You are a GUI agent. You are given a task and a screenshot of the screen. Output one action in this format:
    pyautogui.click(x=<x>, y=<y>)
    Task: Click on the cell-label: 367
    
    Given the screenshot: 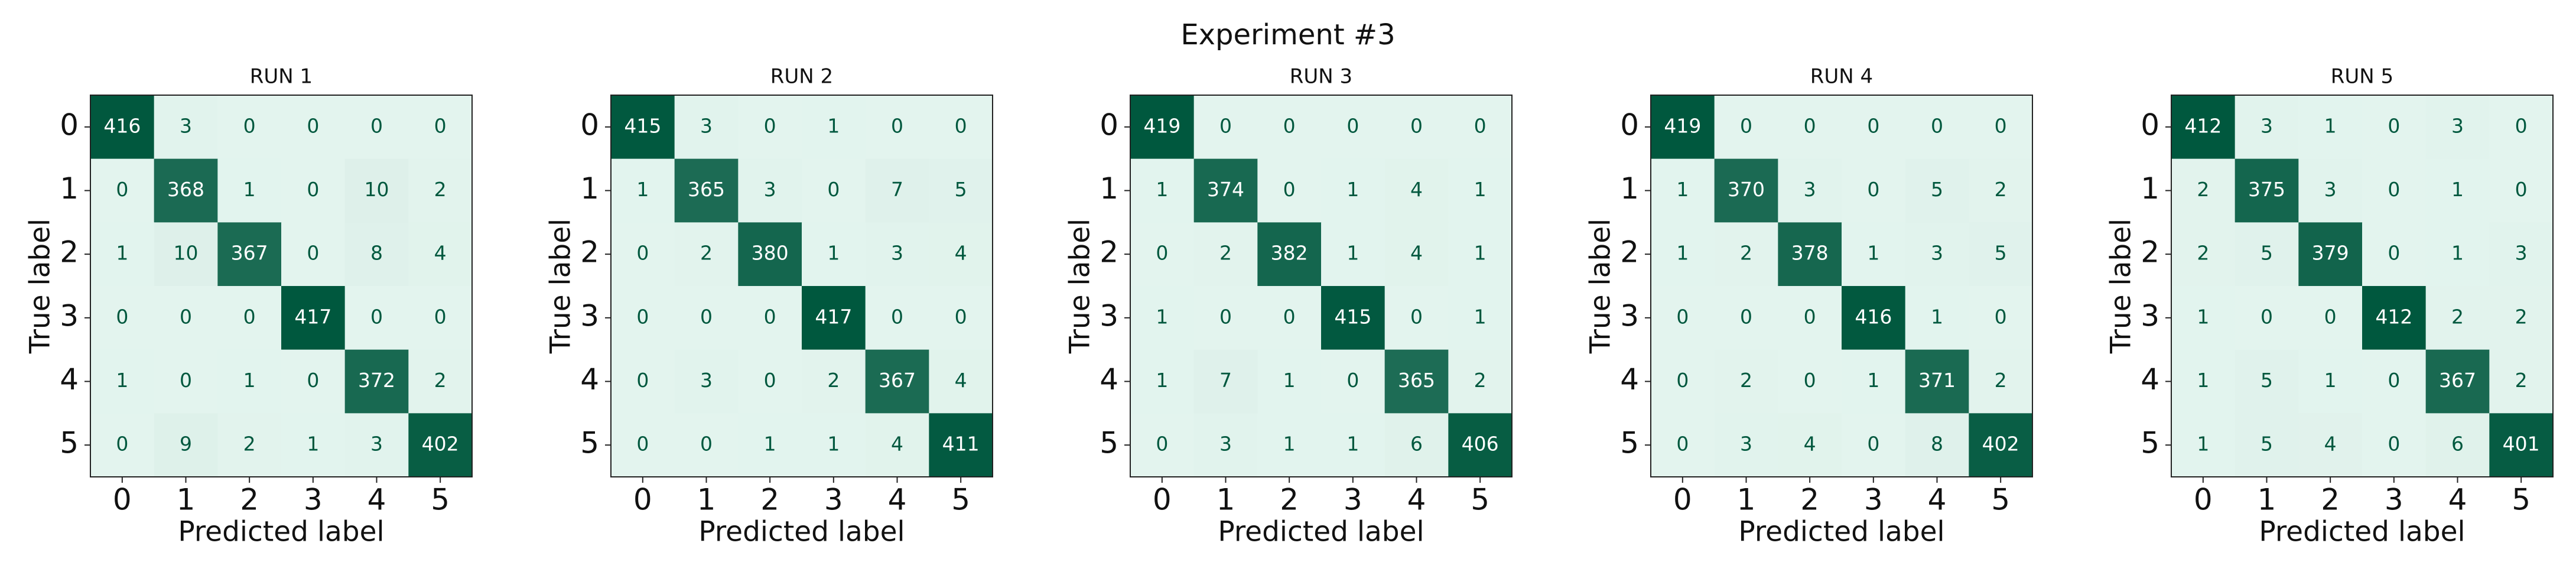 What is the action you would take?
    pyautogui.click(x=897, y=380)
    